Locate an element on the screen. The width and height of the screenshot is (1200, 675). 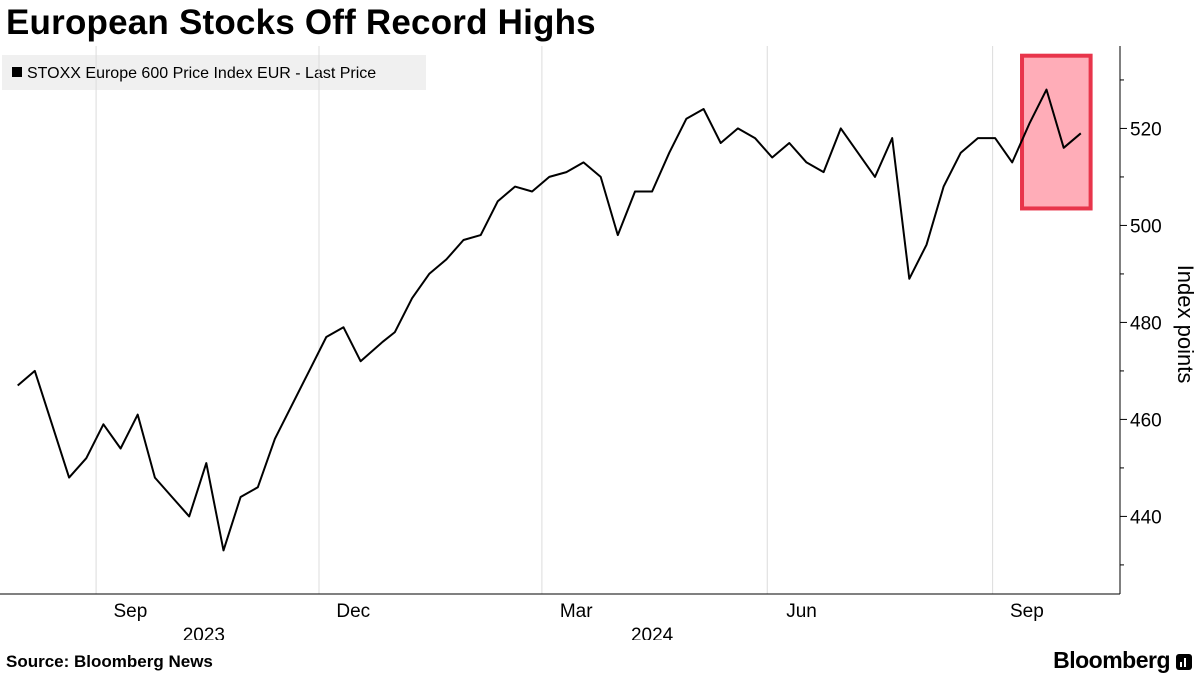
x-tick-label: Dec is located at coordinates (353, 611).